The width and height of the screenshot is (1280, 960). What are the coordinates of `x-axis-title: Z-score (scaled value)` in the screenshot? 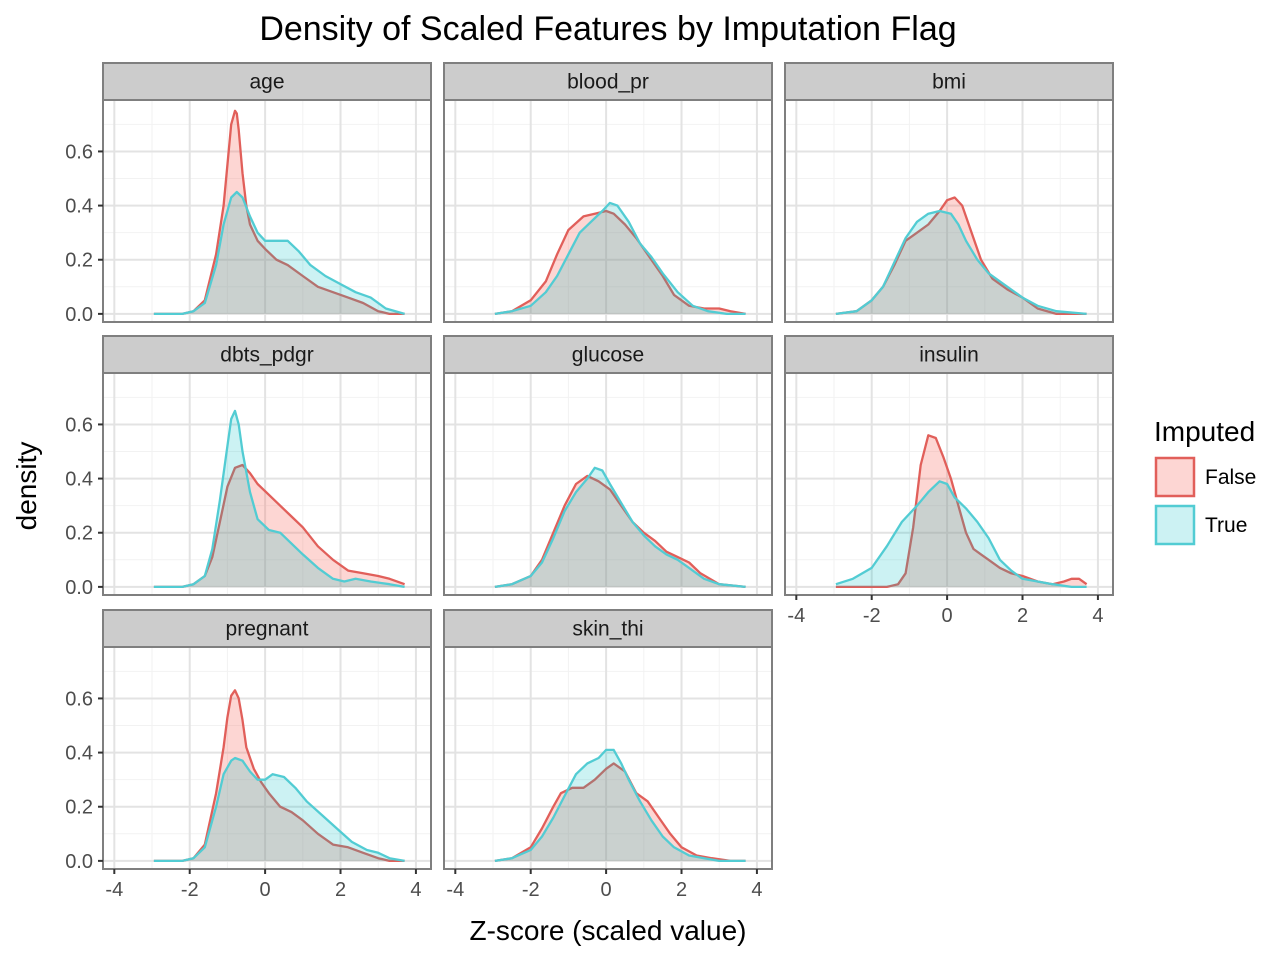 It's located at (608, 930).